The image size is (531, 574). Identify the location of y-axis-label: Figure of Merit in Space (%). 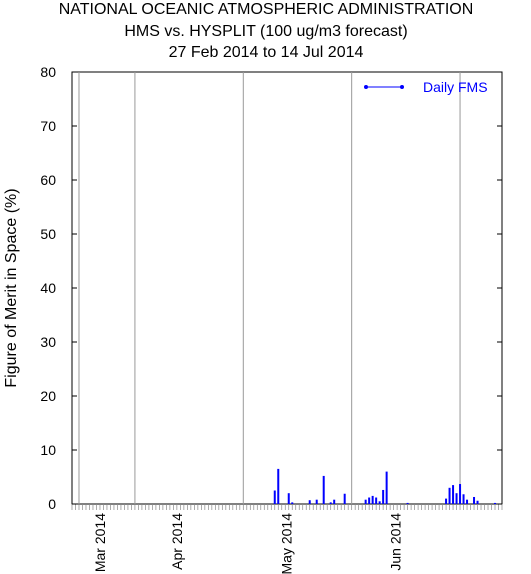
(11, 287).